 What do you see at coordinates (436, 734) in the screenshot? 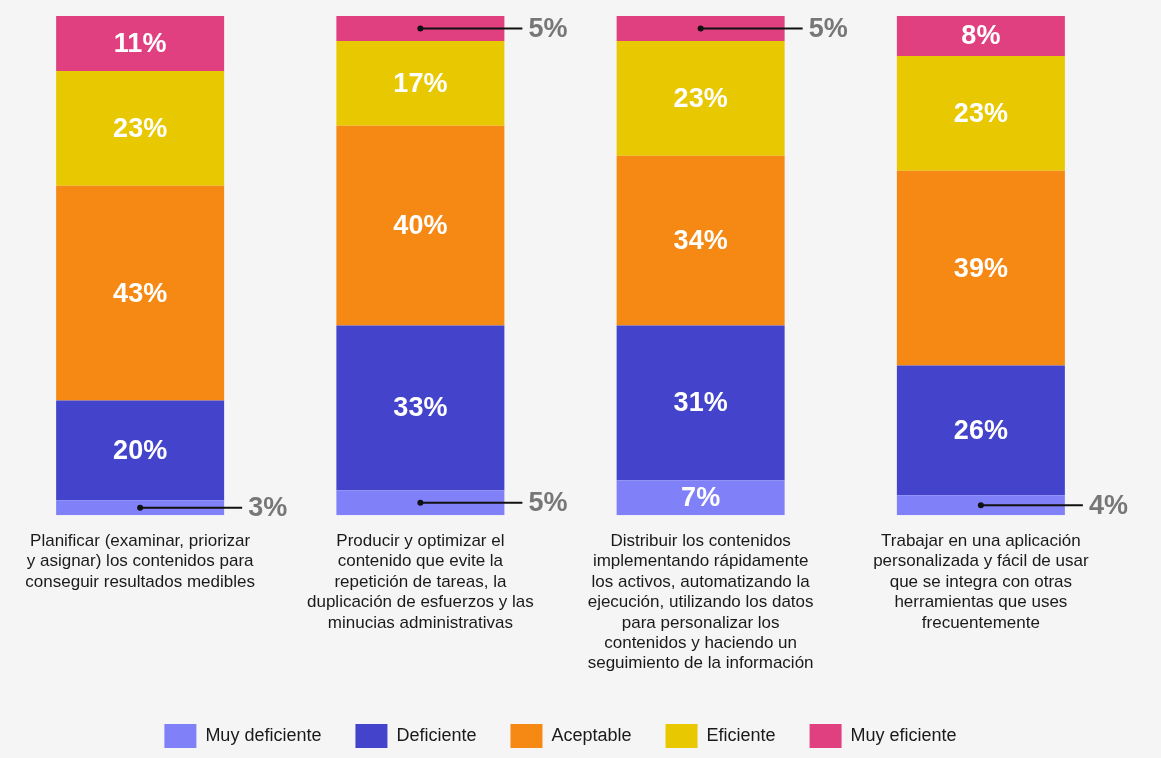
I see `legend-label: Deficiente` at bounding box center [436, 734].